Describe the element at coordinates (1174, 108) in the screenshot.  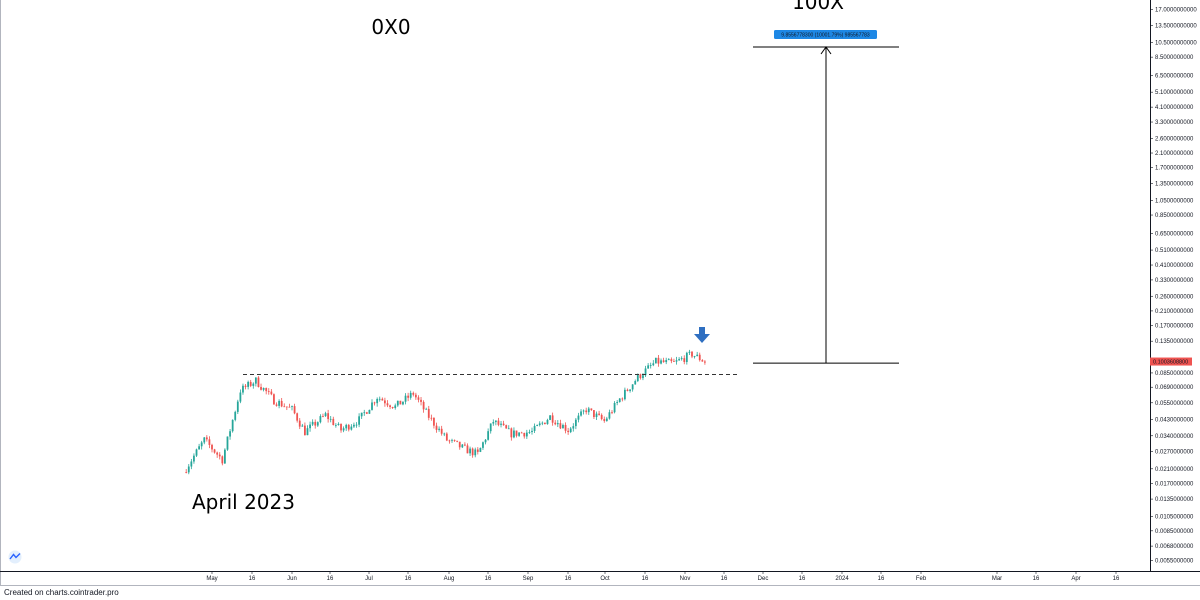
I see `y-tick-label: 4.1000000000` at that location.